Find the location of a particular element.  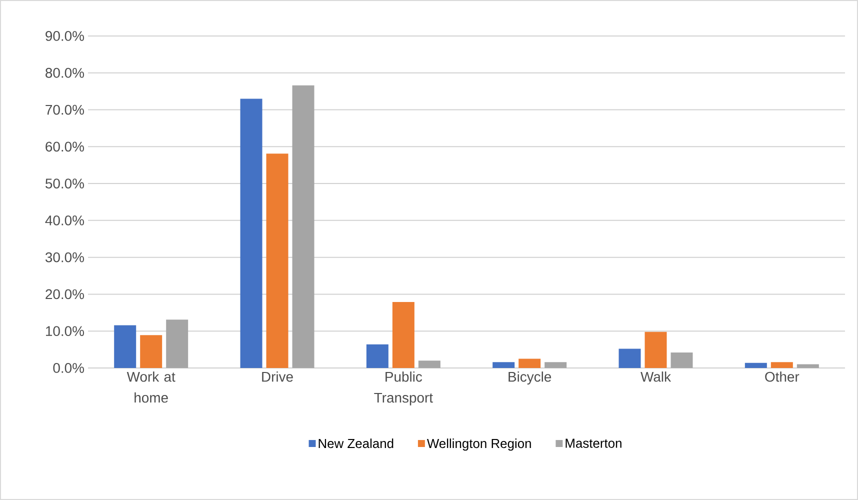

y-tick-label: 20.0% is located at coordinates (65, 294).